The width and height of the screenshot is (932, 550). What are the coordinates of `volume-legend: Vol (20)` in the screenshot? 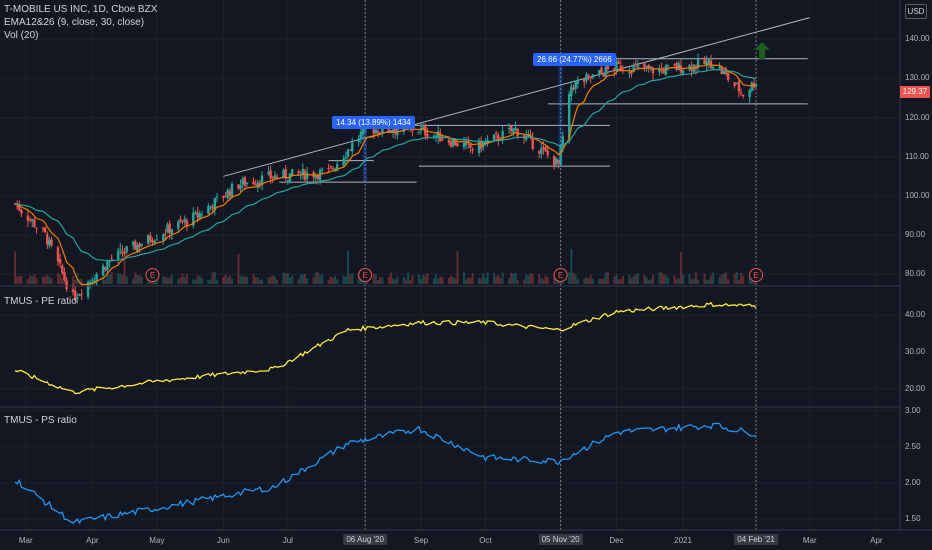 It's located at (21, 35).